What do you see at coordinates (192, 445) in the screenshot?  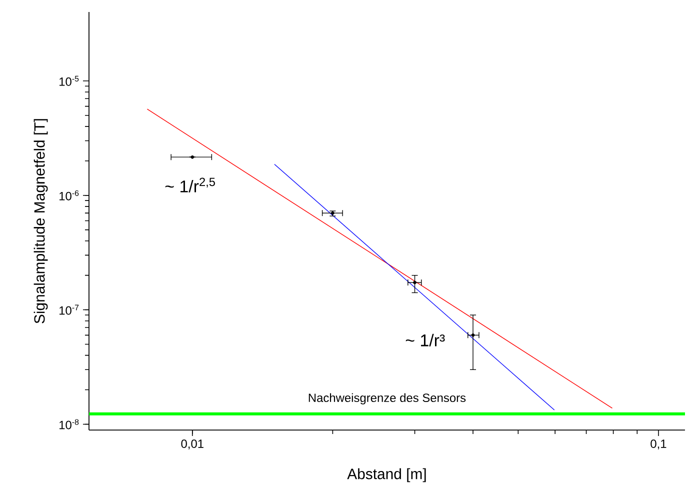 I see `x-tick-label: 0,01` at bounding box center [192, 445].